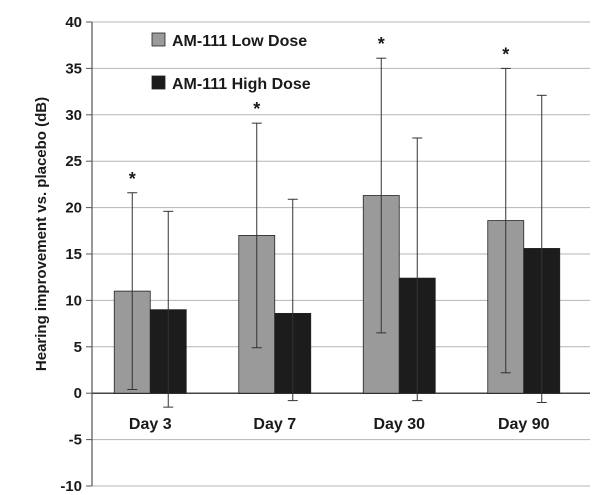  Describe the element at coordinates (75, 440) in the screenshot. I see `y-tick-label: -5` at that location.